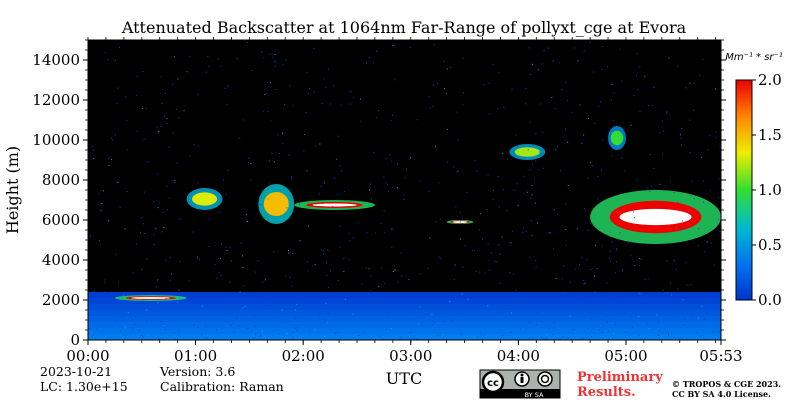  I want to click on x-tick-label-1: 01:00, so click(195, 356).